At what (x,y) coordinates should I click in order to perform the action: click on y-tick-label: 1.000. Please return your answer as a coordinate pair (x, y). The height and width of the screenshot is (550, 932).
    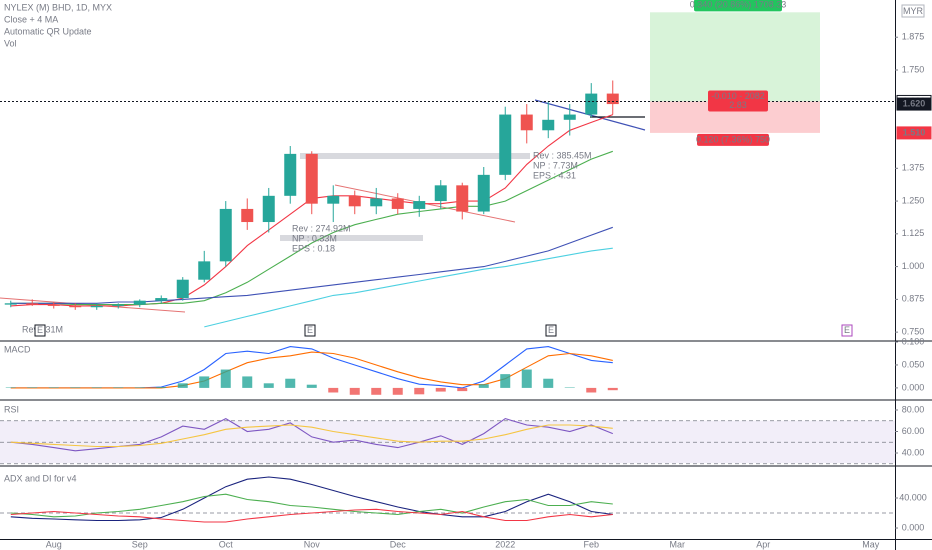
    Looking at the image, I should click on (913, 266).